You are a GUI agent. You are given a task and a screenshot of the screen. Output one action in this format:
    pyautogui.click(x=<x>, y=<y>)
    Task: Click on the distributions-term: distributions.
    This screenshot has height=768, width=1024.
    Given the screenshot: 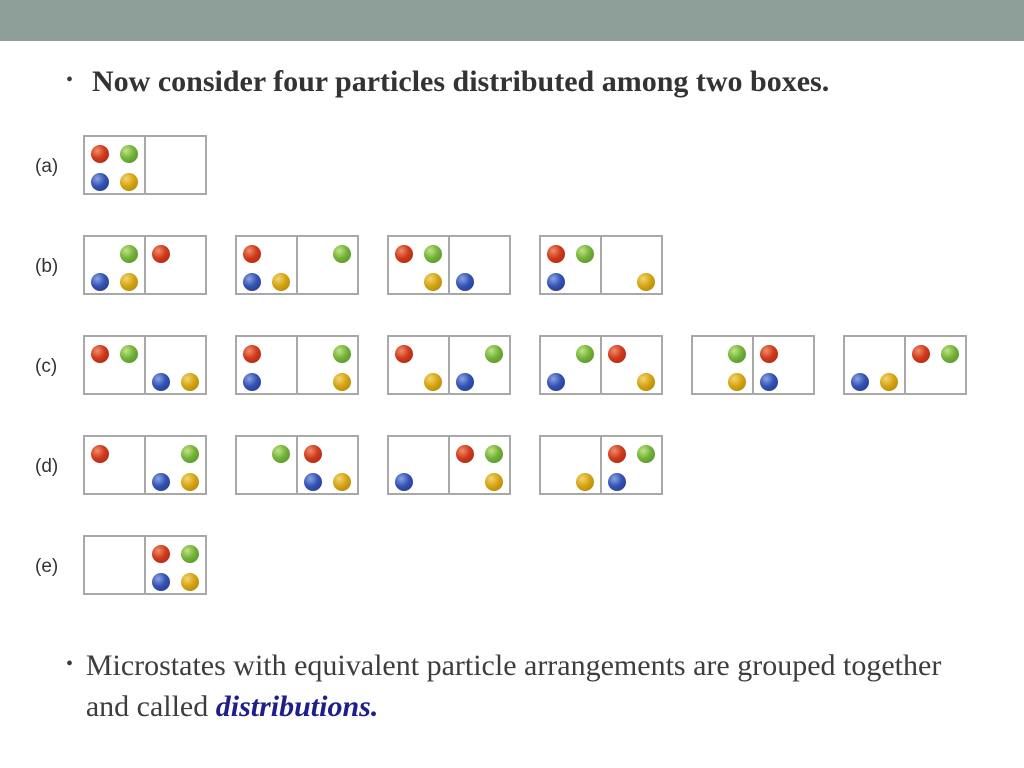 What is the action you would take?
    pyautogui.click(x=297, y=706)
    